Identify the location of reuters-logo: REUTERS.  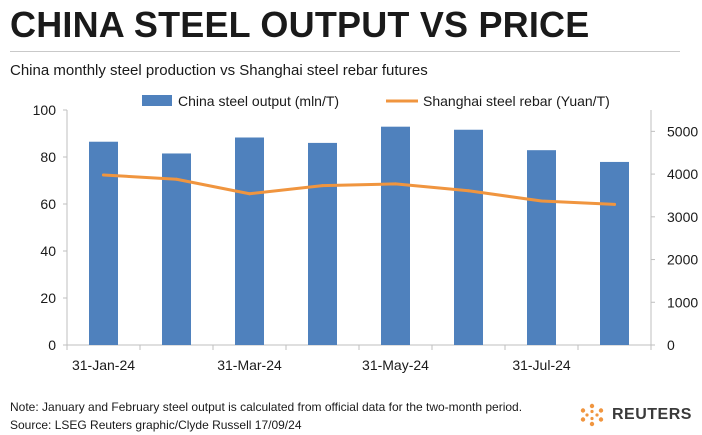
(636, 415).